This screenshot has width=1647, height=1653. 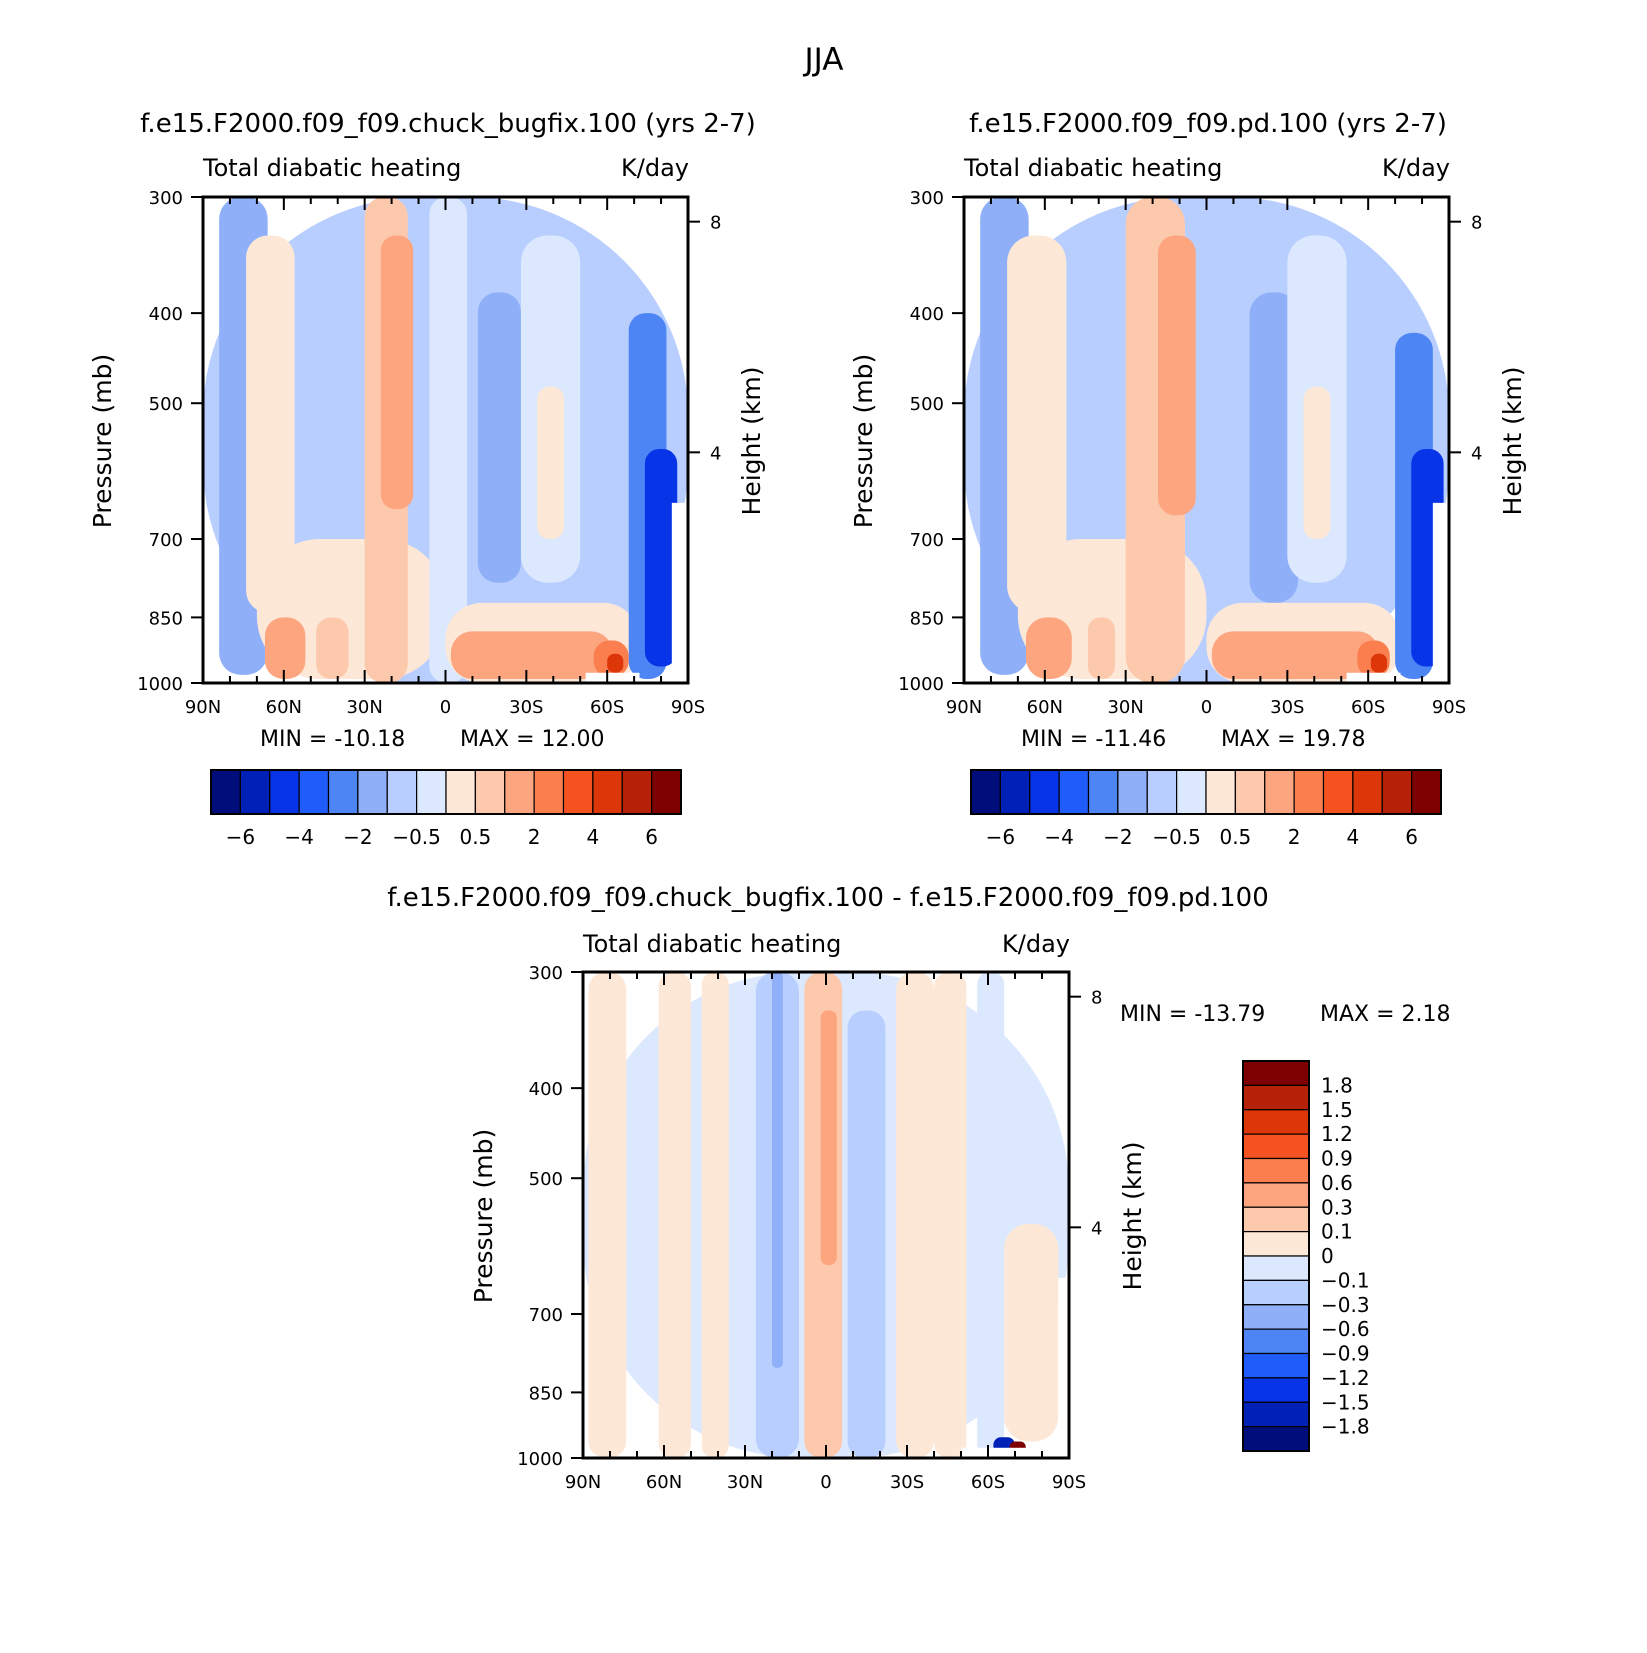 What do you see at coordinates (203, 707) in the screenshot?
I see `x-tick-label: 90N` at bounding box center [203, 707].